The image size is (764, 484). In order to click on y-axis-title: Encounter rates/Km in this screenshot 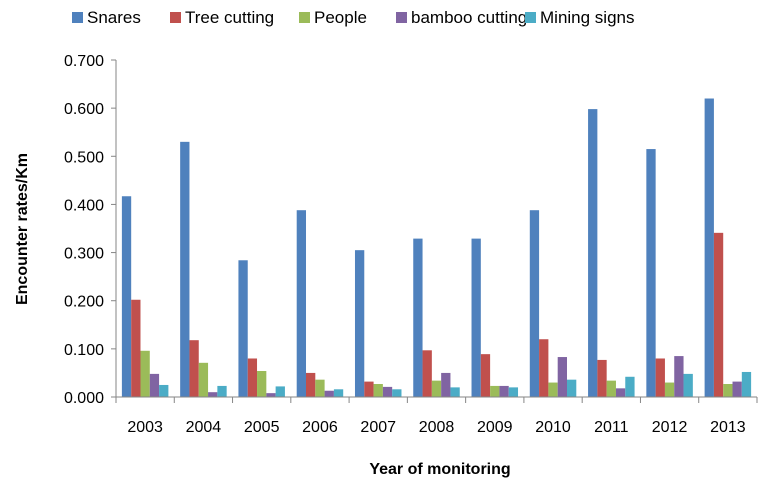, I will do `click(22, 229)`.